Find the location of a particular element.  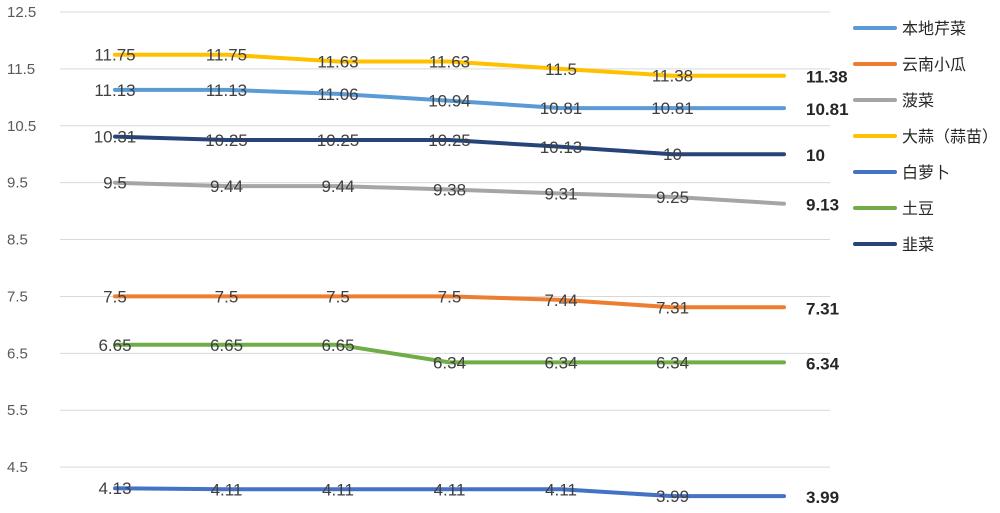

y-tick-label: 6.5 is located at coordinates (17, 353).